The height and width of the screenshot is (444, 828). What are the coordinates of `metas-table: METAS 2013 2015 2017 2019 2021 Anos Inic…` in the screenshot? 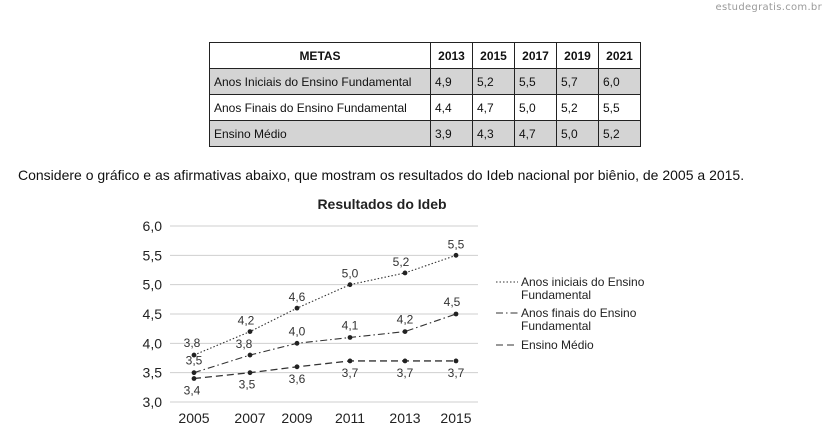 It's located at (425, 94).